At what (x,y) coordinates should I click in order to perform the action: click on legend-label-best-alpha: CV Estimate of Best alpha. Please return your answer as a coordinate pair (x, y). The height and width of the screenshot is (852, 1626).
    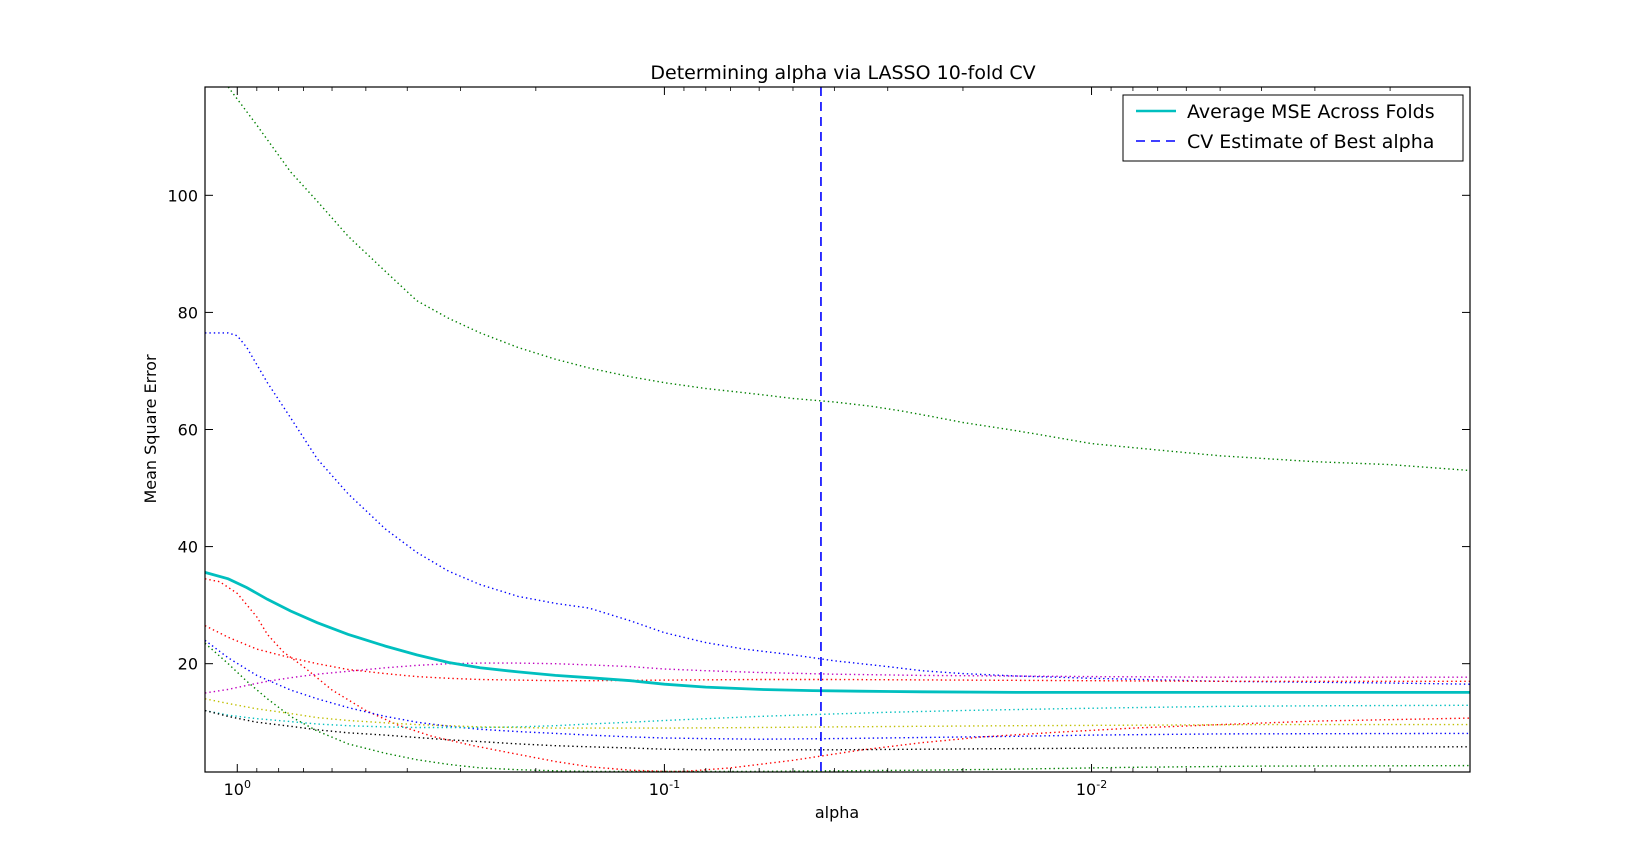
    Looking at the image, I should click on (1310, 142).